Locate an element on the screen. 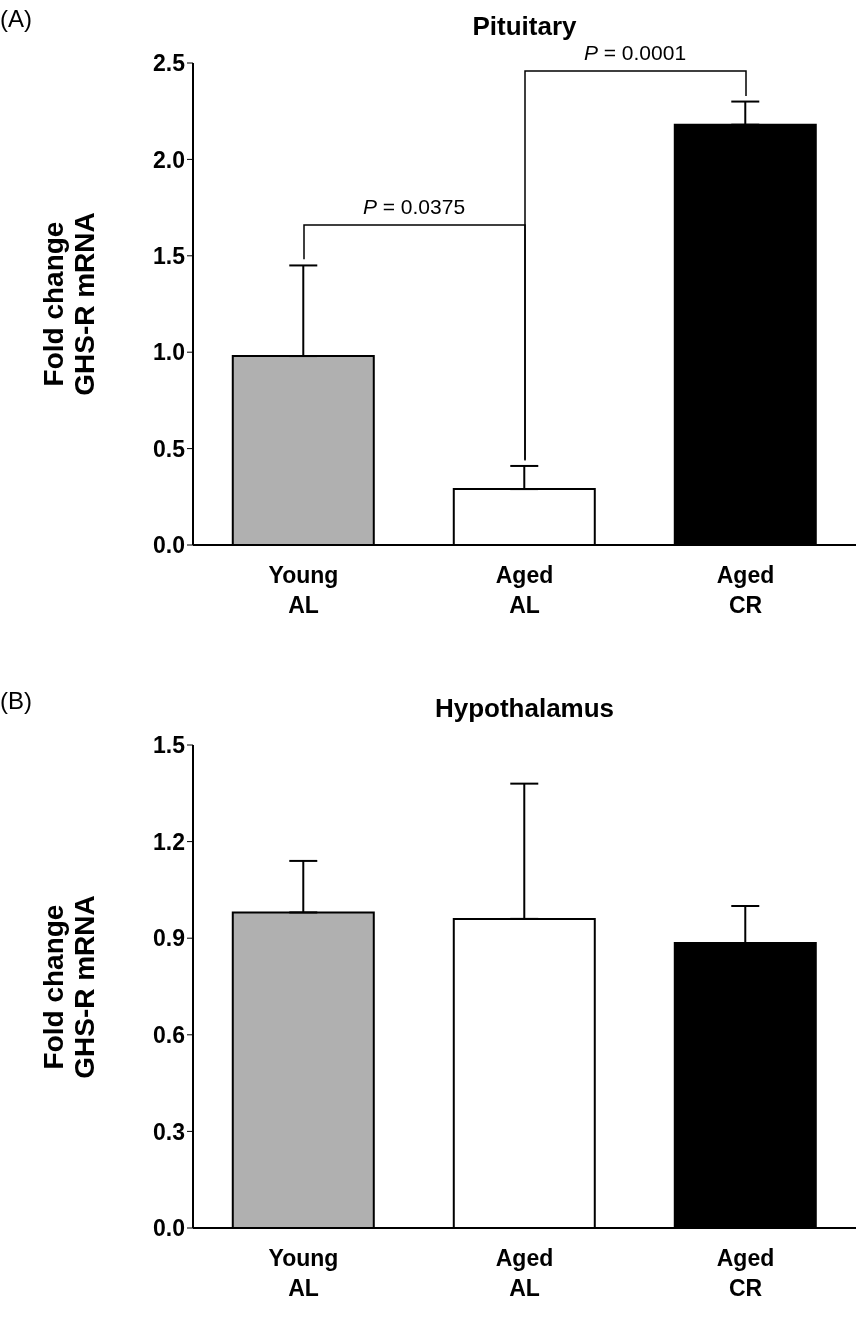  y-tick-label: 1.0 is located at coordinates (169, 352).